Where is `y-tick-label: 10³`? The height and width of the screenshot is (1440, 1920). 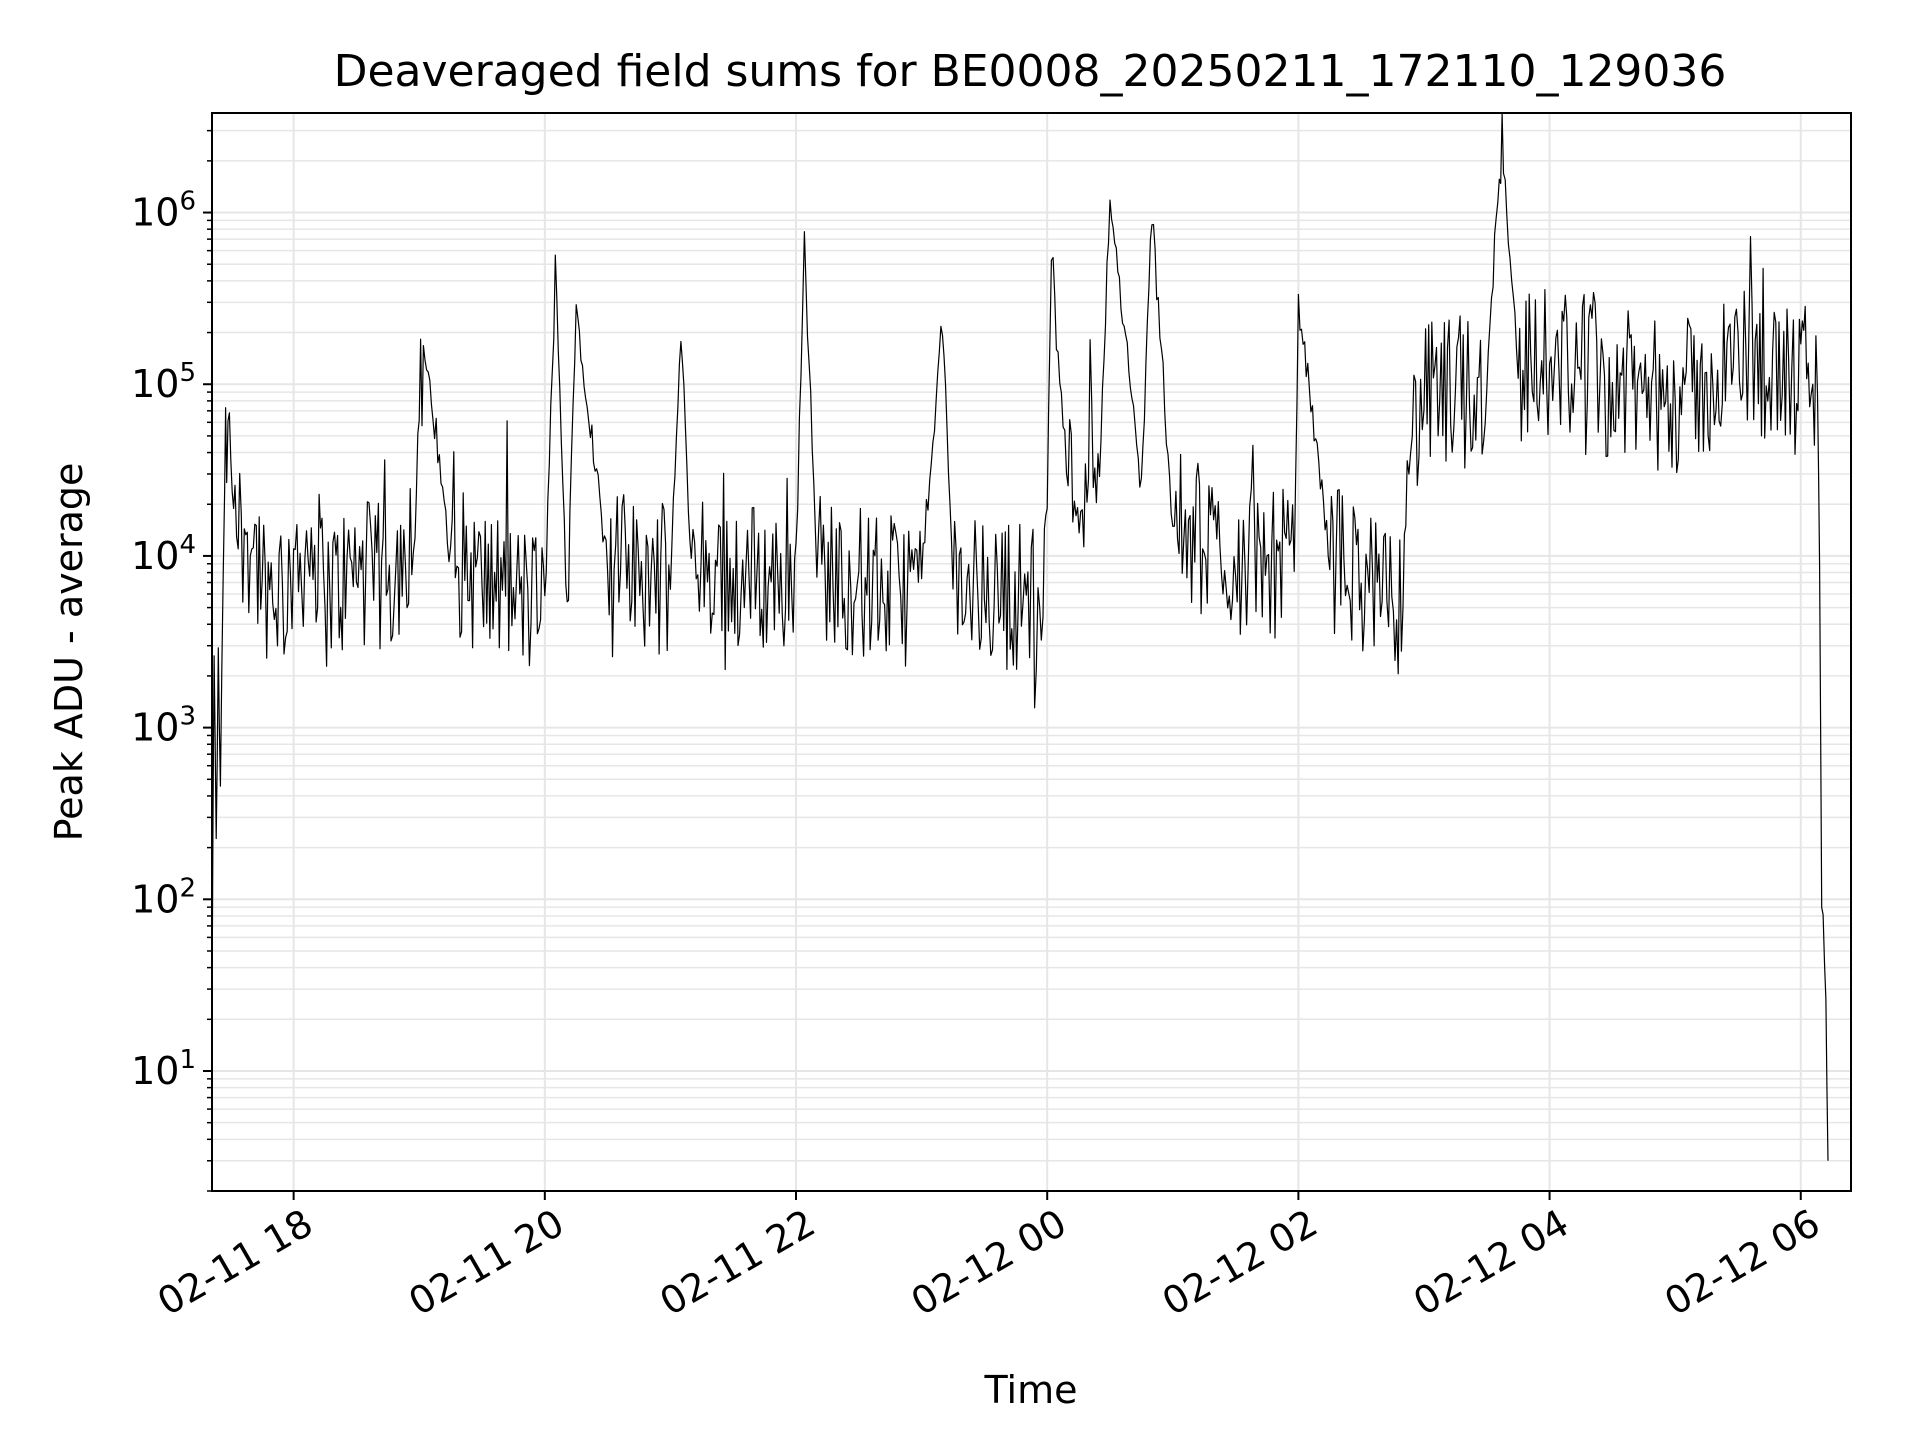 y-tick-label: 10³ is located at coordinates (163, 726).